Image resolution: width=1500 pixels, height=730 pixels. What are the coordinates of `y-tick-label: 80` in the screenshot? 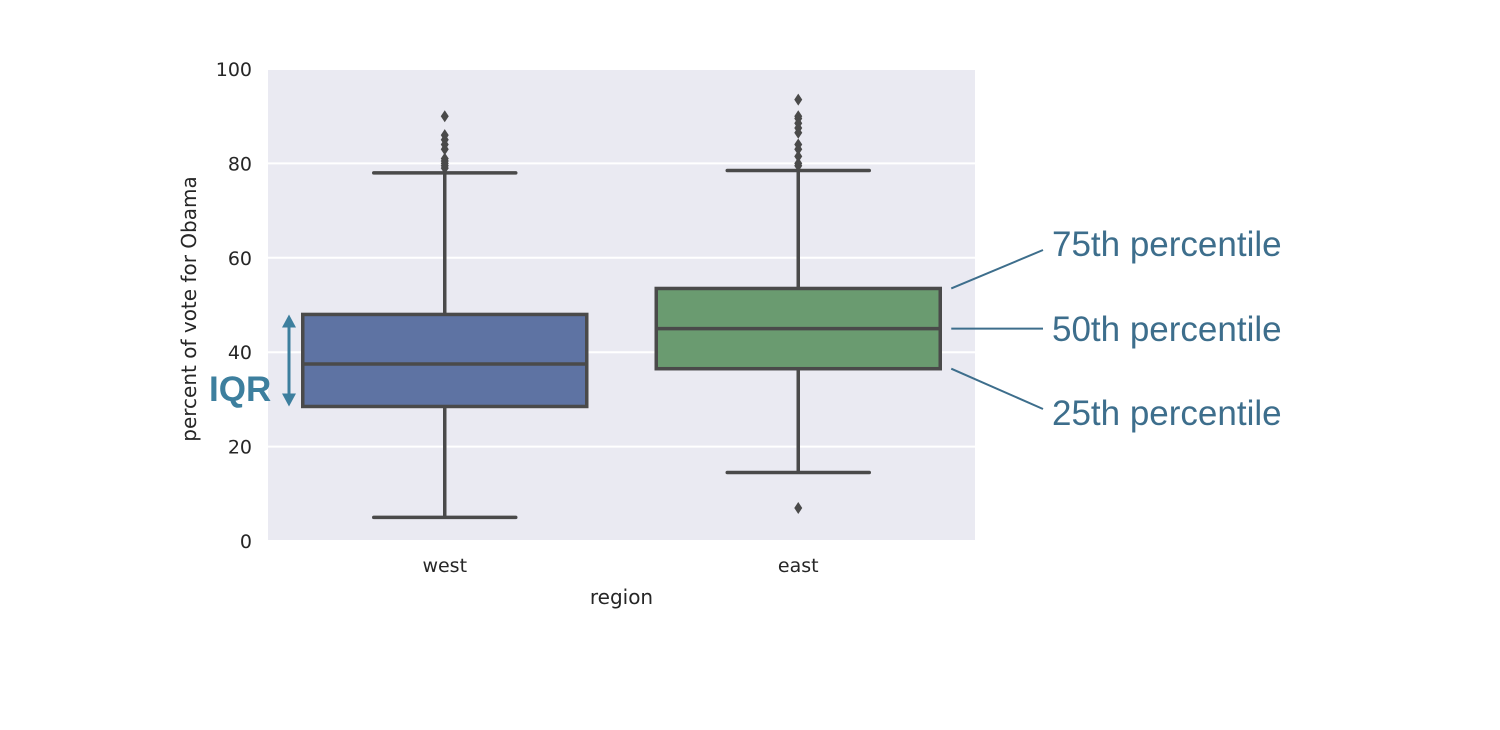 It's located at (240, 164).